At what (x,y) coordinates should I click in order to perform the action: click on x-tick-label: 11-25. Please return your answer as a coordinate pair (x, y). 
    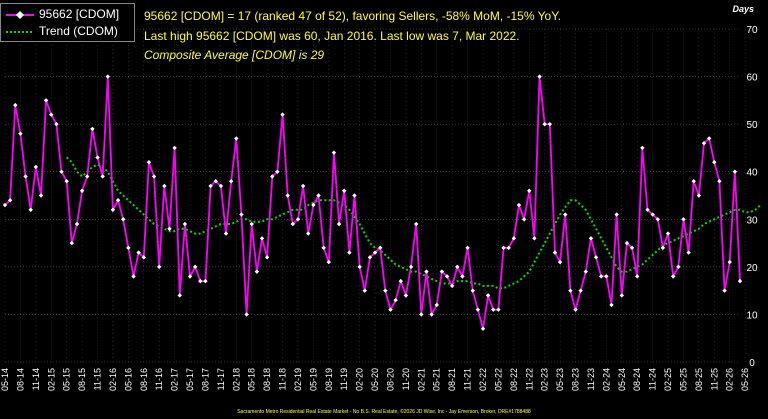
    Looking at the image, I should click on (714, 379).